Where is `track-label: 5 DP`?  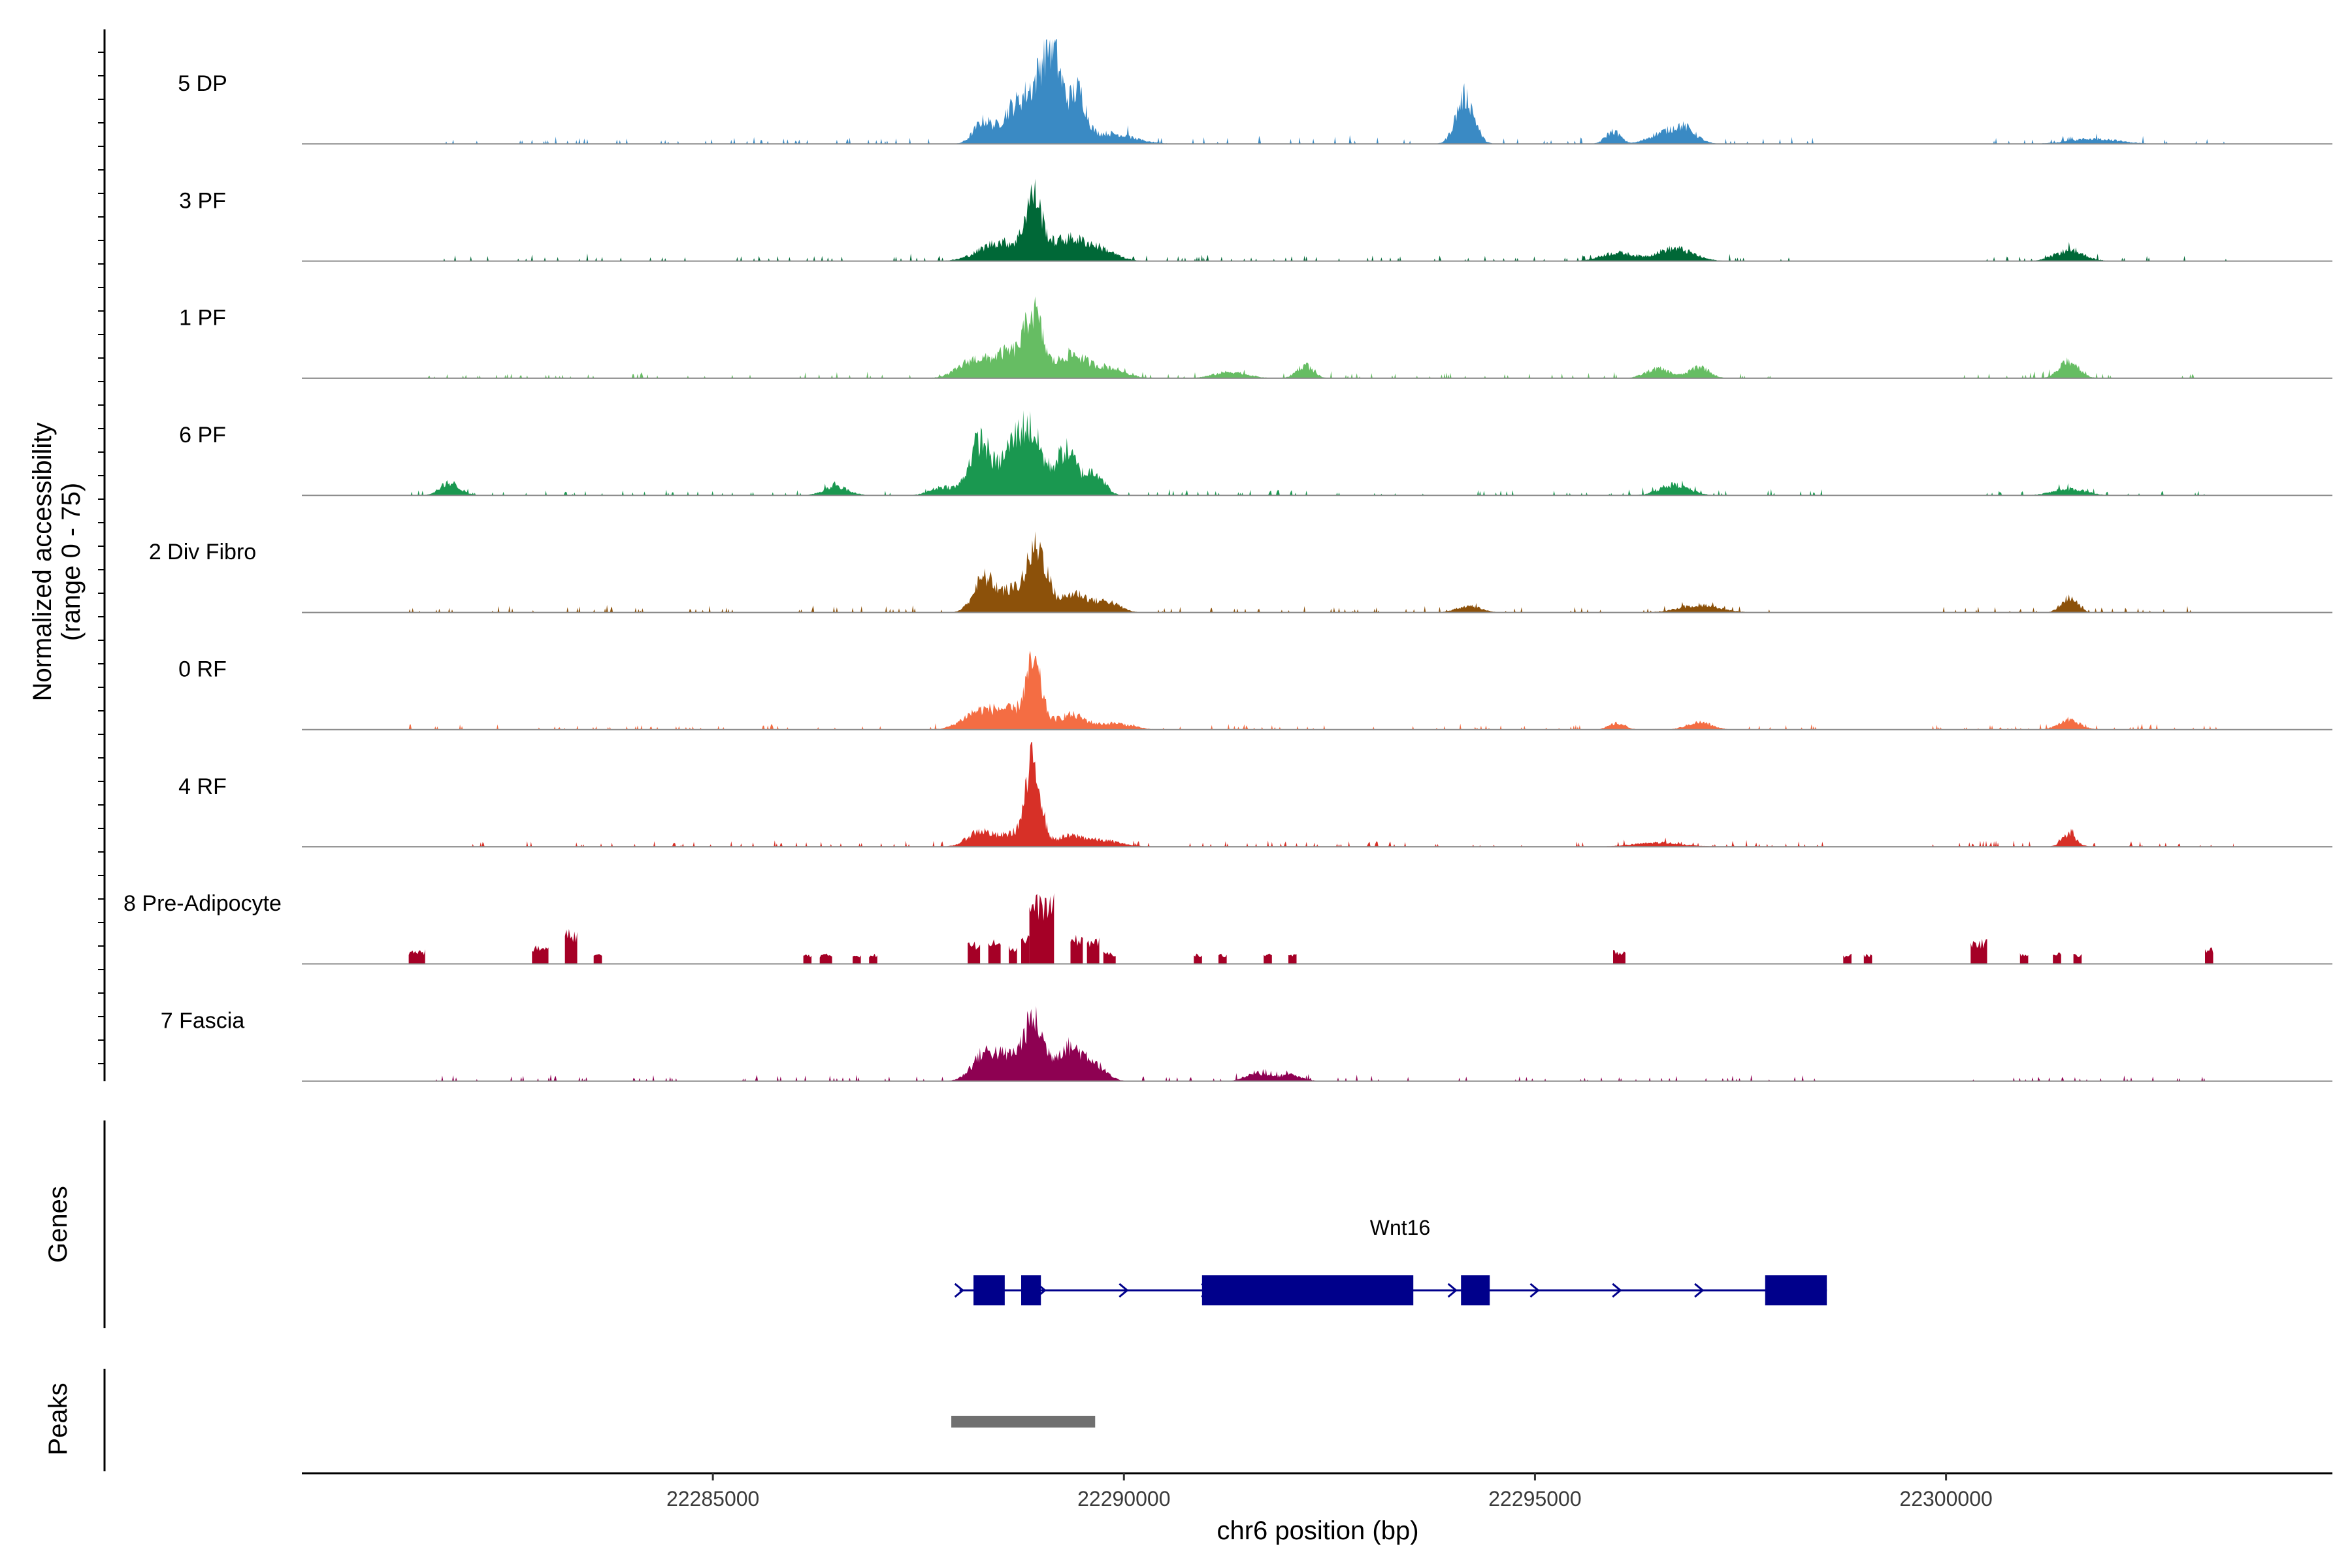 track-label: 5 DP is located at coordinates (202, 83).